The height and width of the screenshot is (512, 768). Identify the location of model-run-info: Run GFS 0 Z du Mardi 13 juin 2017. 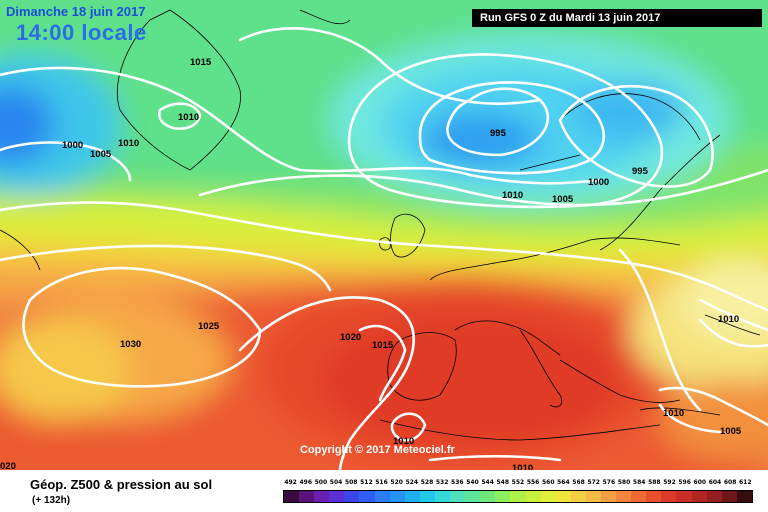
(617, 18).